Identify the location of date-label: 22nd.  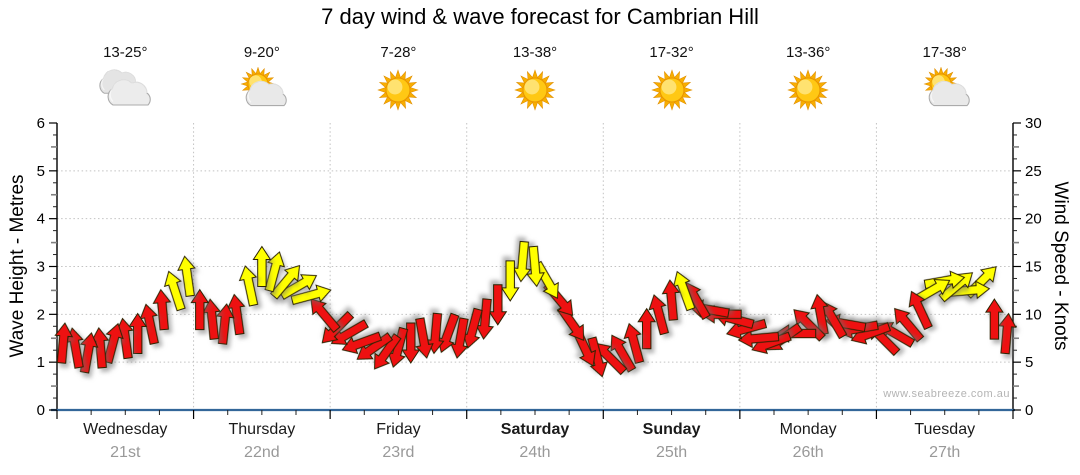
(262, 452).